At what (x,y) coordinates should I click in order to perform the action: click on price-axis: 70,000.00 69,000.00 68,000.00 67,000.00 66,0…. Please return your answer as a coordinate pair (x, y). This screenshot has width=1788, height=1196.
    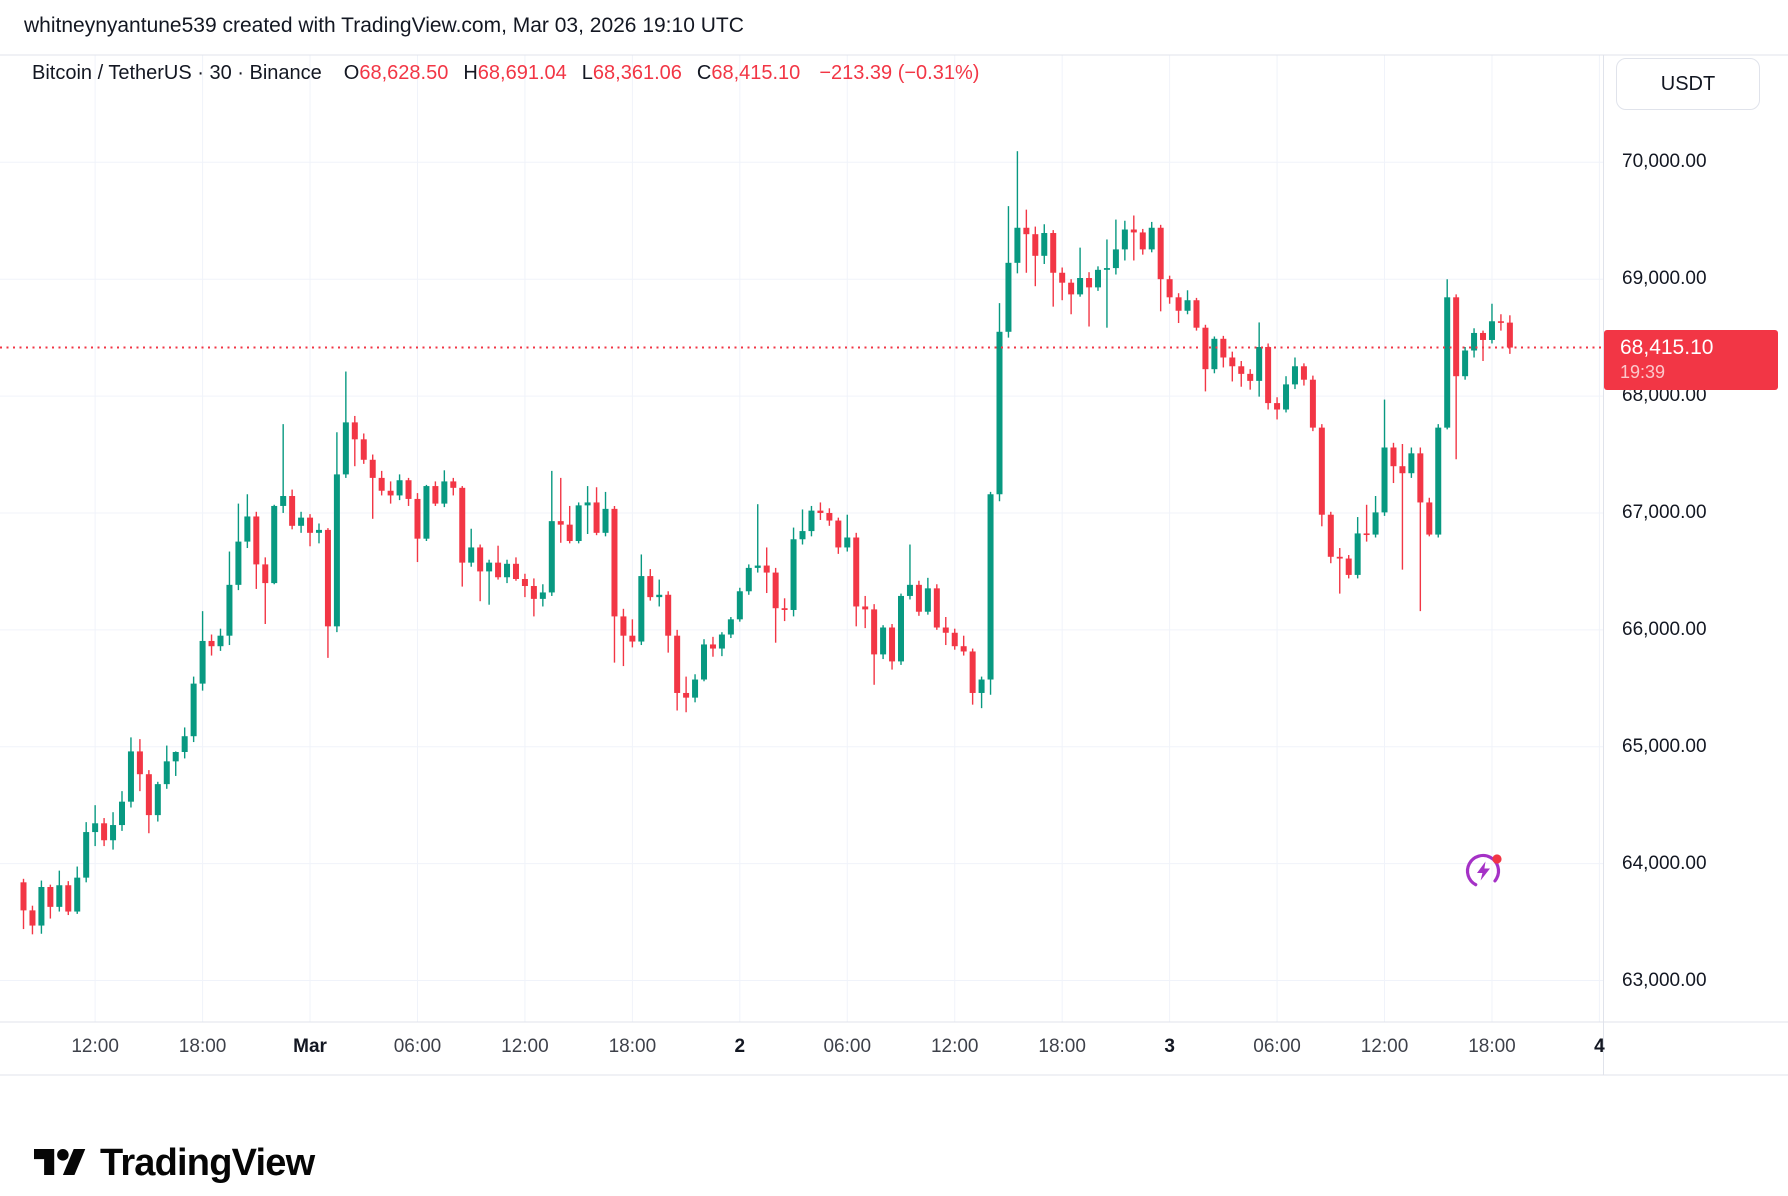
    Looking at the image, I should click on (1696, 538).